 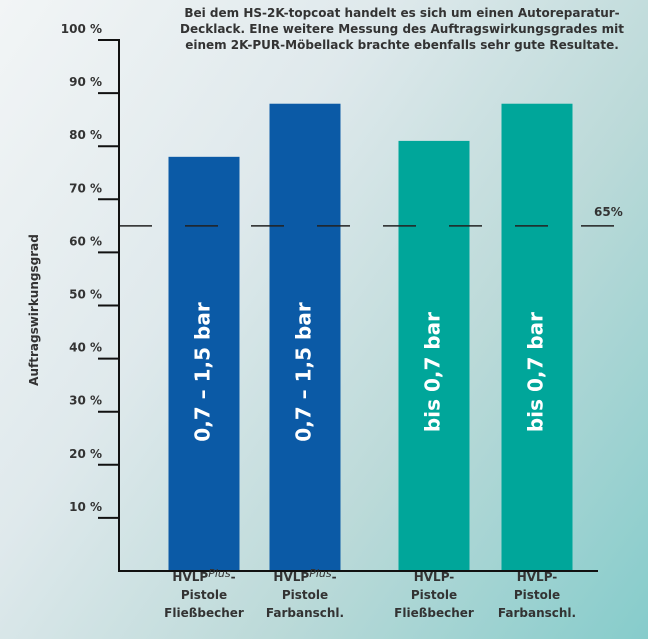 I want to click on x-category-label: HVLP- Pistole Fließbecher, so click(x=434, y=595).